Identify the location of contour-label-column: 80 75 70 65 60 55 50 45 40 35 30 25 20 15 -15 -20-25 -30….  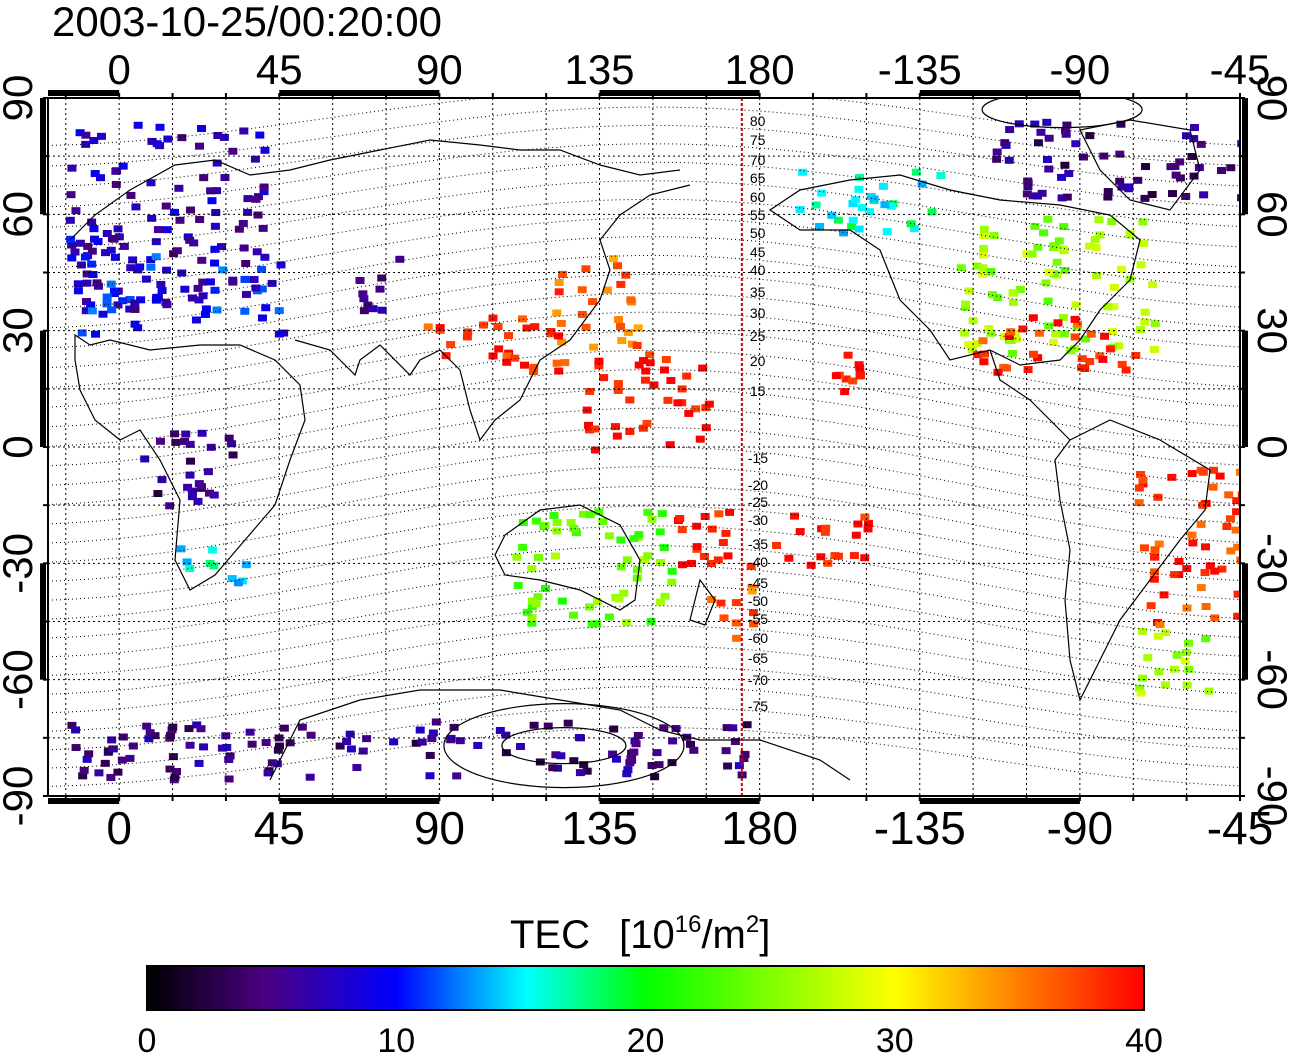
(758, 413).